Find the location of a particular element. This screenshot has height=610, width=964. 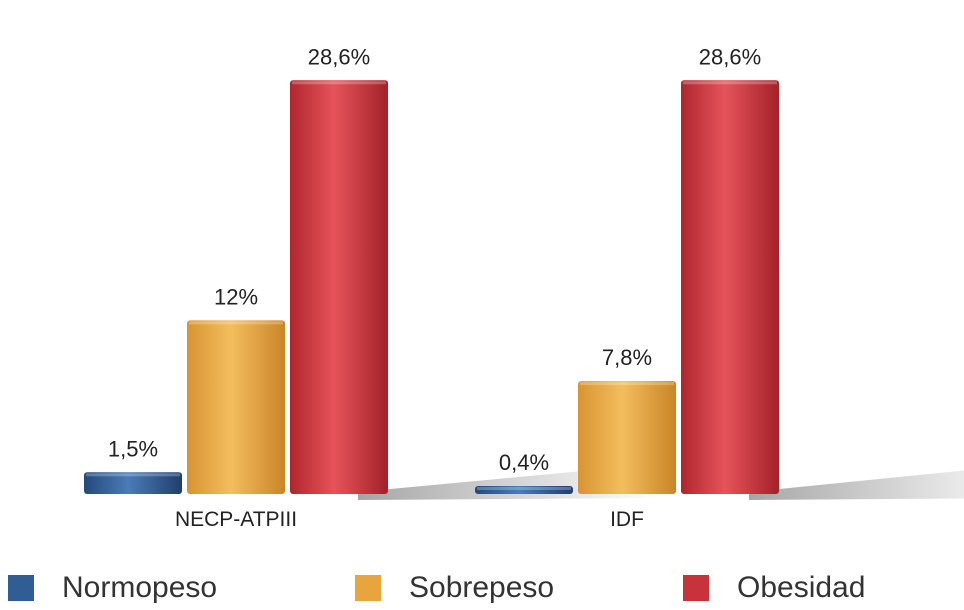

legend-item-obesidad: Obesidad is located at coordinates (774, 588).